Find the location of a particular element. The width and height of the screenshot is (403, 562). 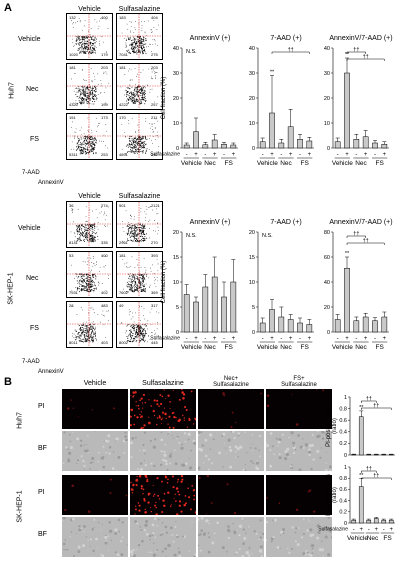

y-tick-label: 20 is located at coordinates (327, 99).